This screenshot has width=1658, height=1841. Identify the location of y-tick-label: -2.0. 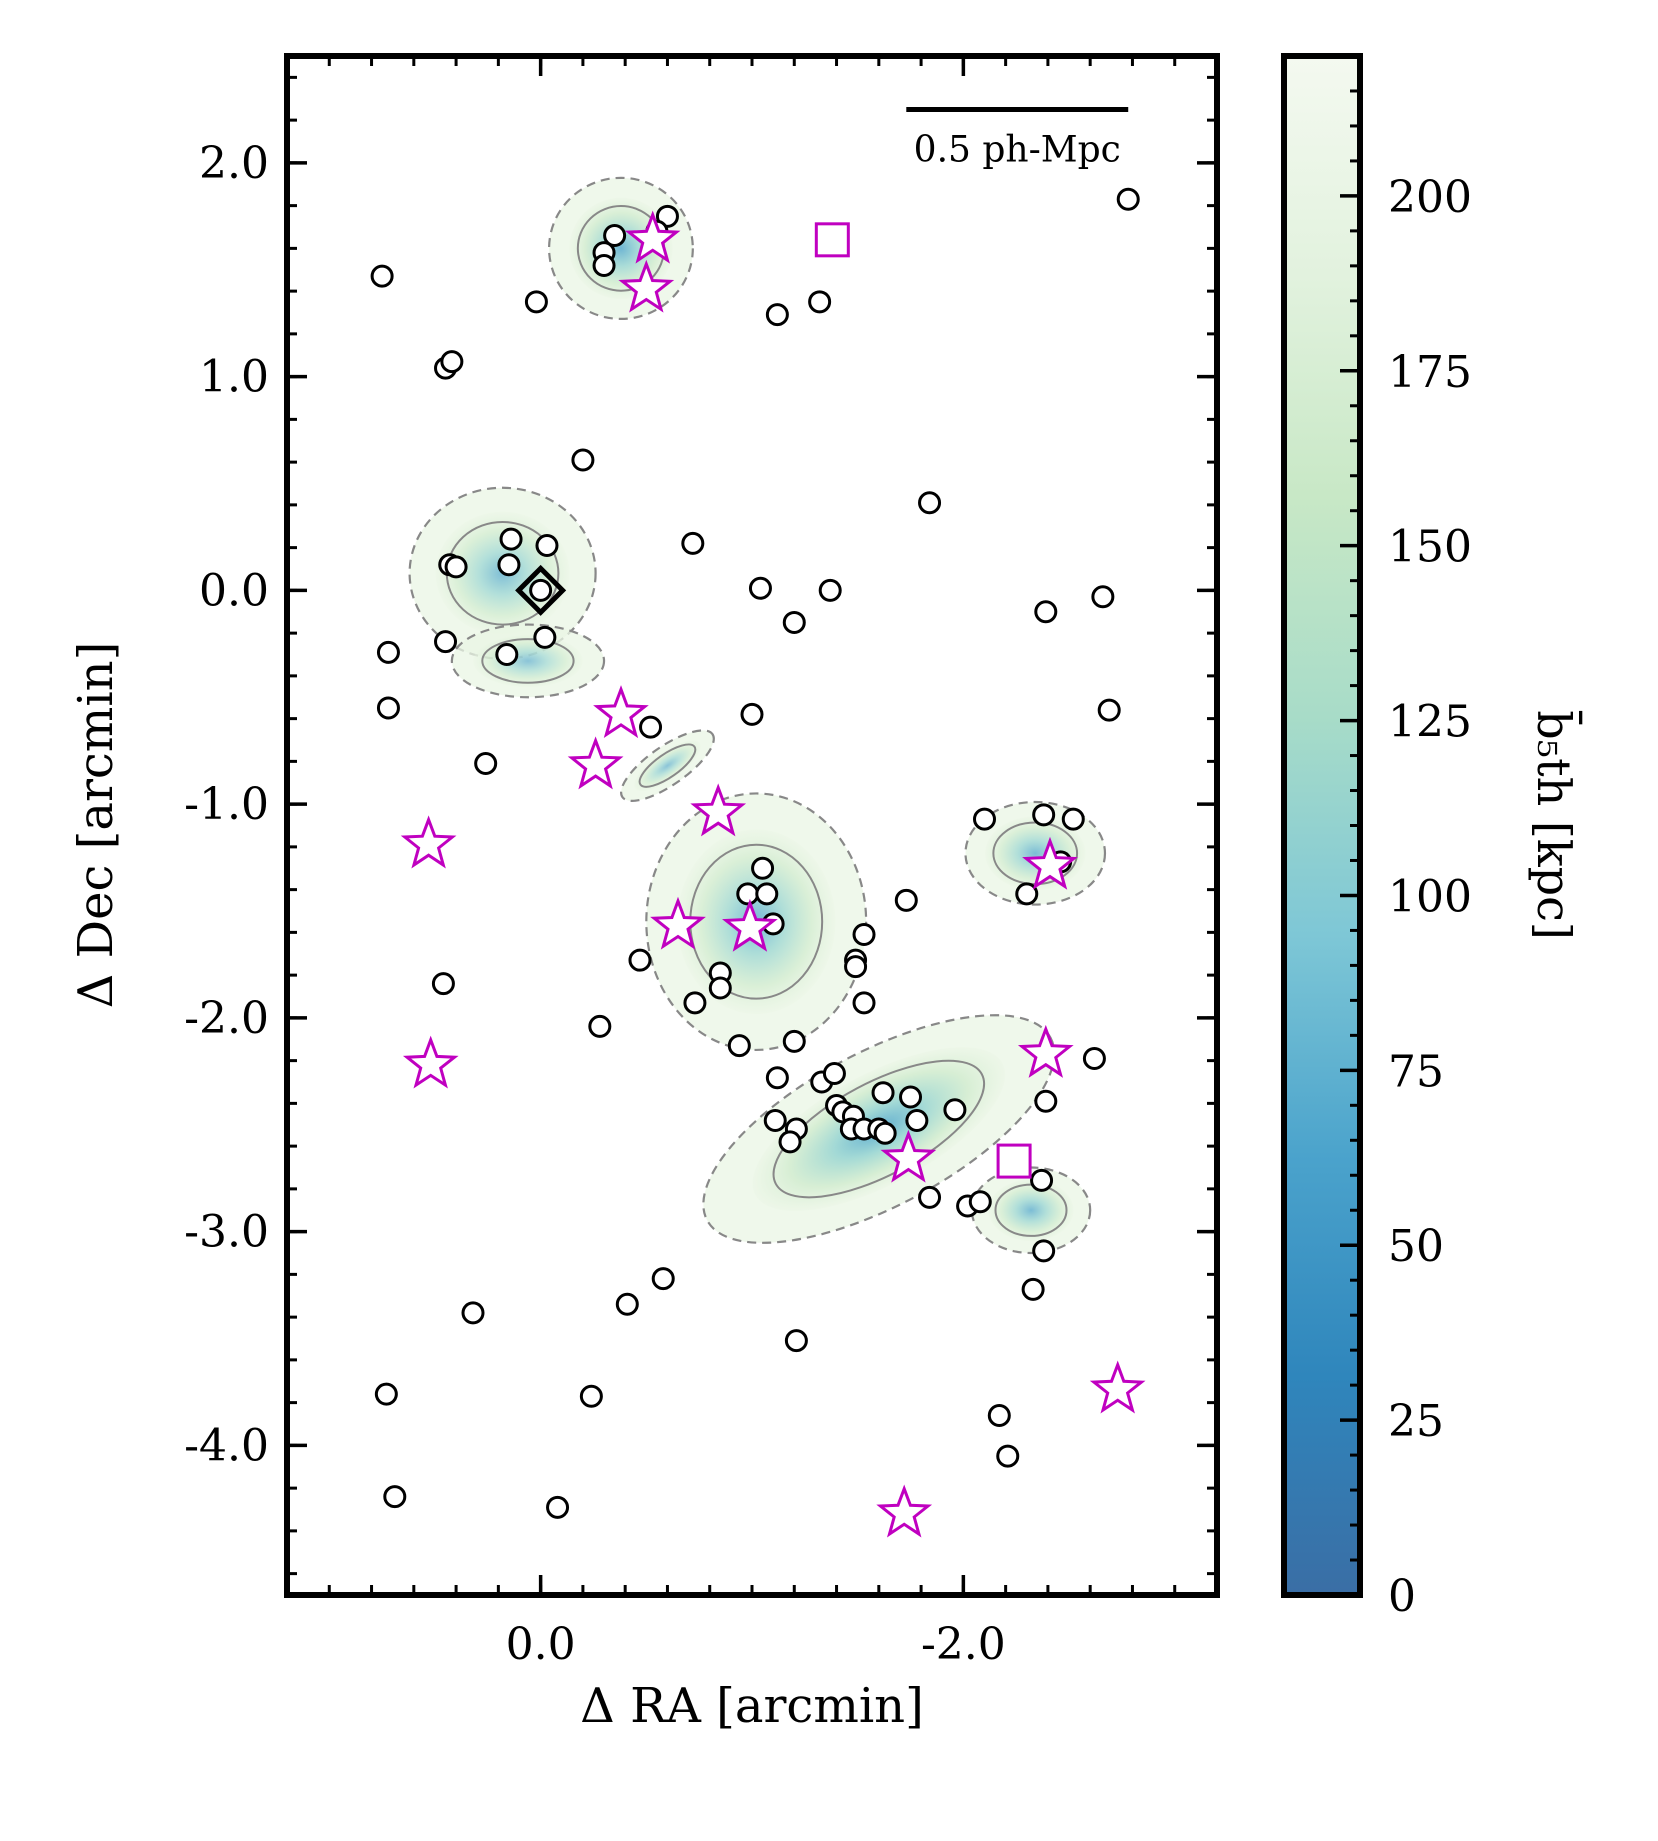
(226, 1018).